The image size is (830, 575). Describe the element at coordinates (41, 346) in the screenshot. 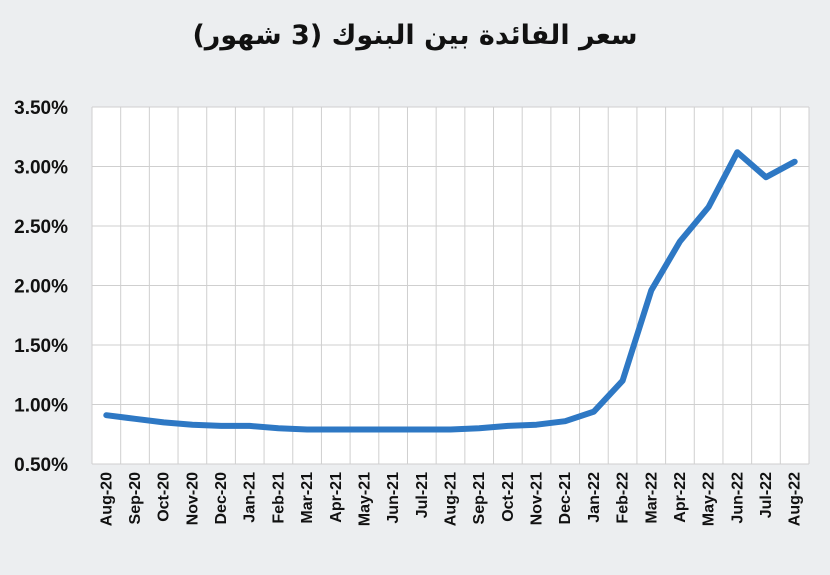

I see `y-tick-label: 1.50%` at that location.